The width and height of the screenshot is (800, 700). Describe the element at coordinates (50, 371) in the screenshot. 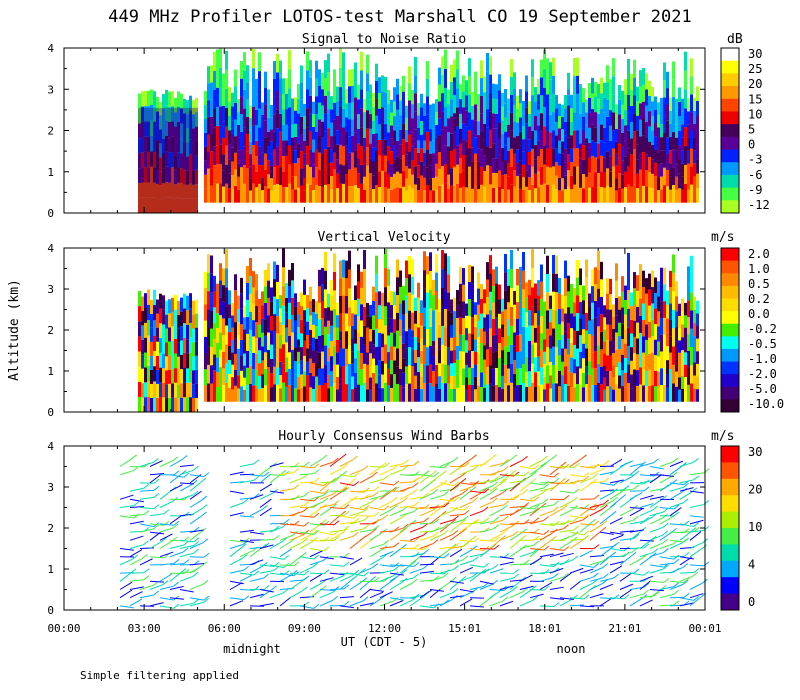

I see `y-tick-label: 1` at that location.